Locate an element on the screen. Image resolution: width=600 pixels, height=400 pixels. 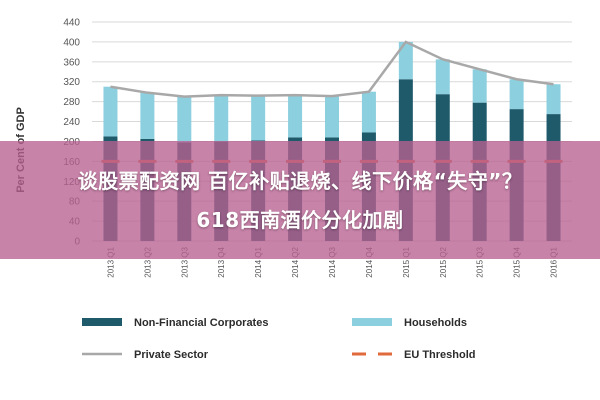
x-tick-label: 2013 Q3 is located at coordinates (184, 261).